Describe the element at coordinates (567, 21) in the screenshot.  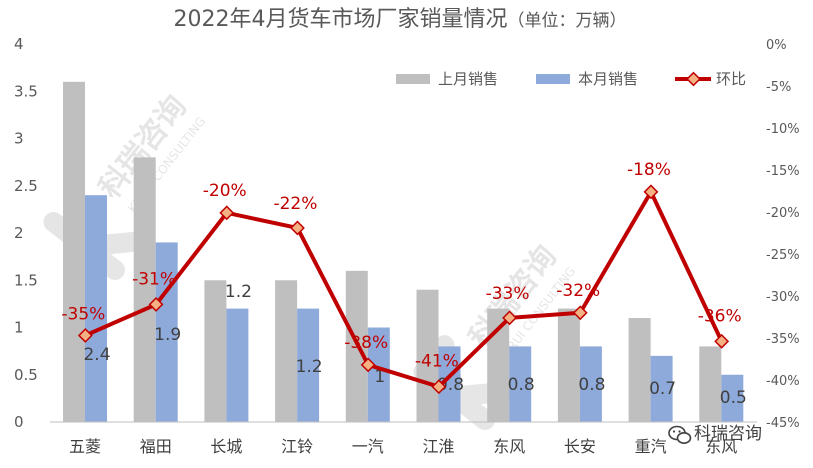
I see `chart-unit-text: （单位：万辆）` at that location.